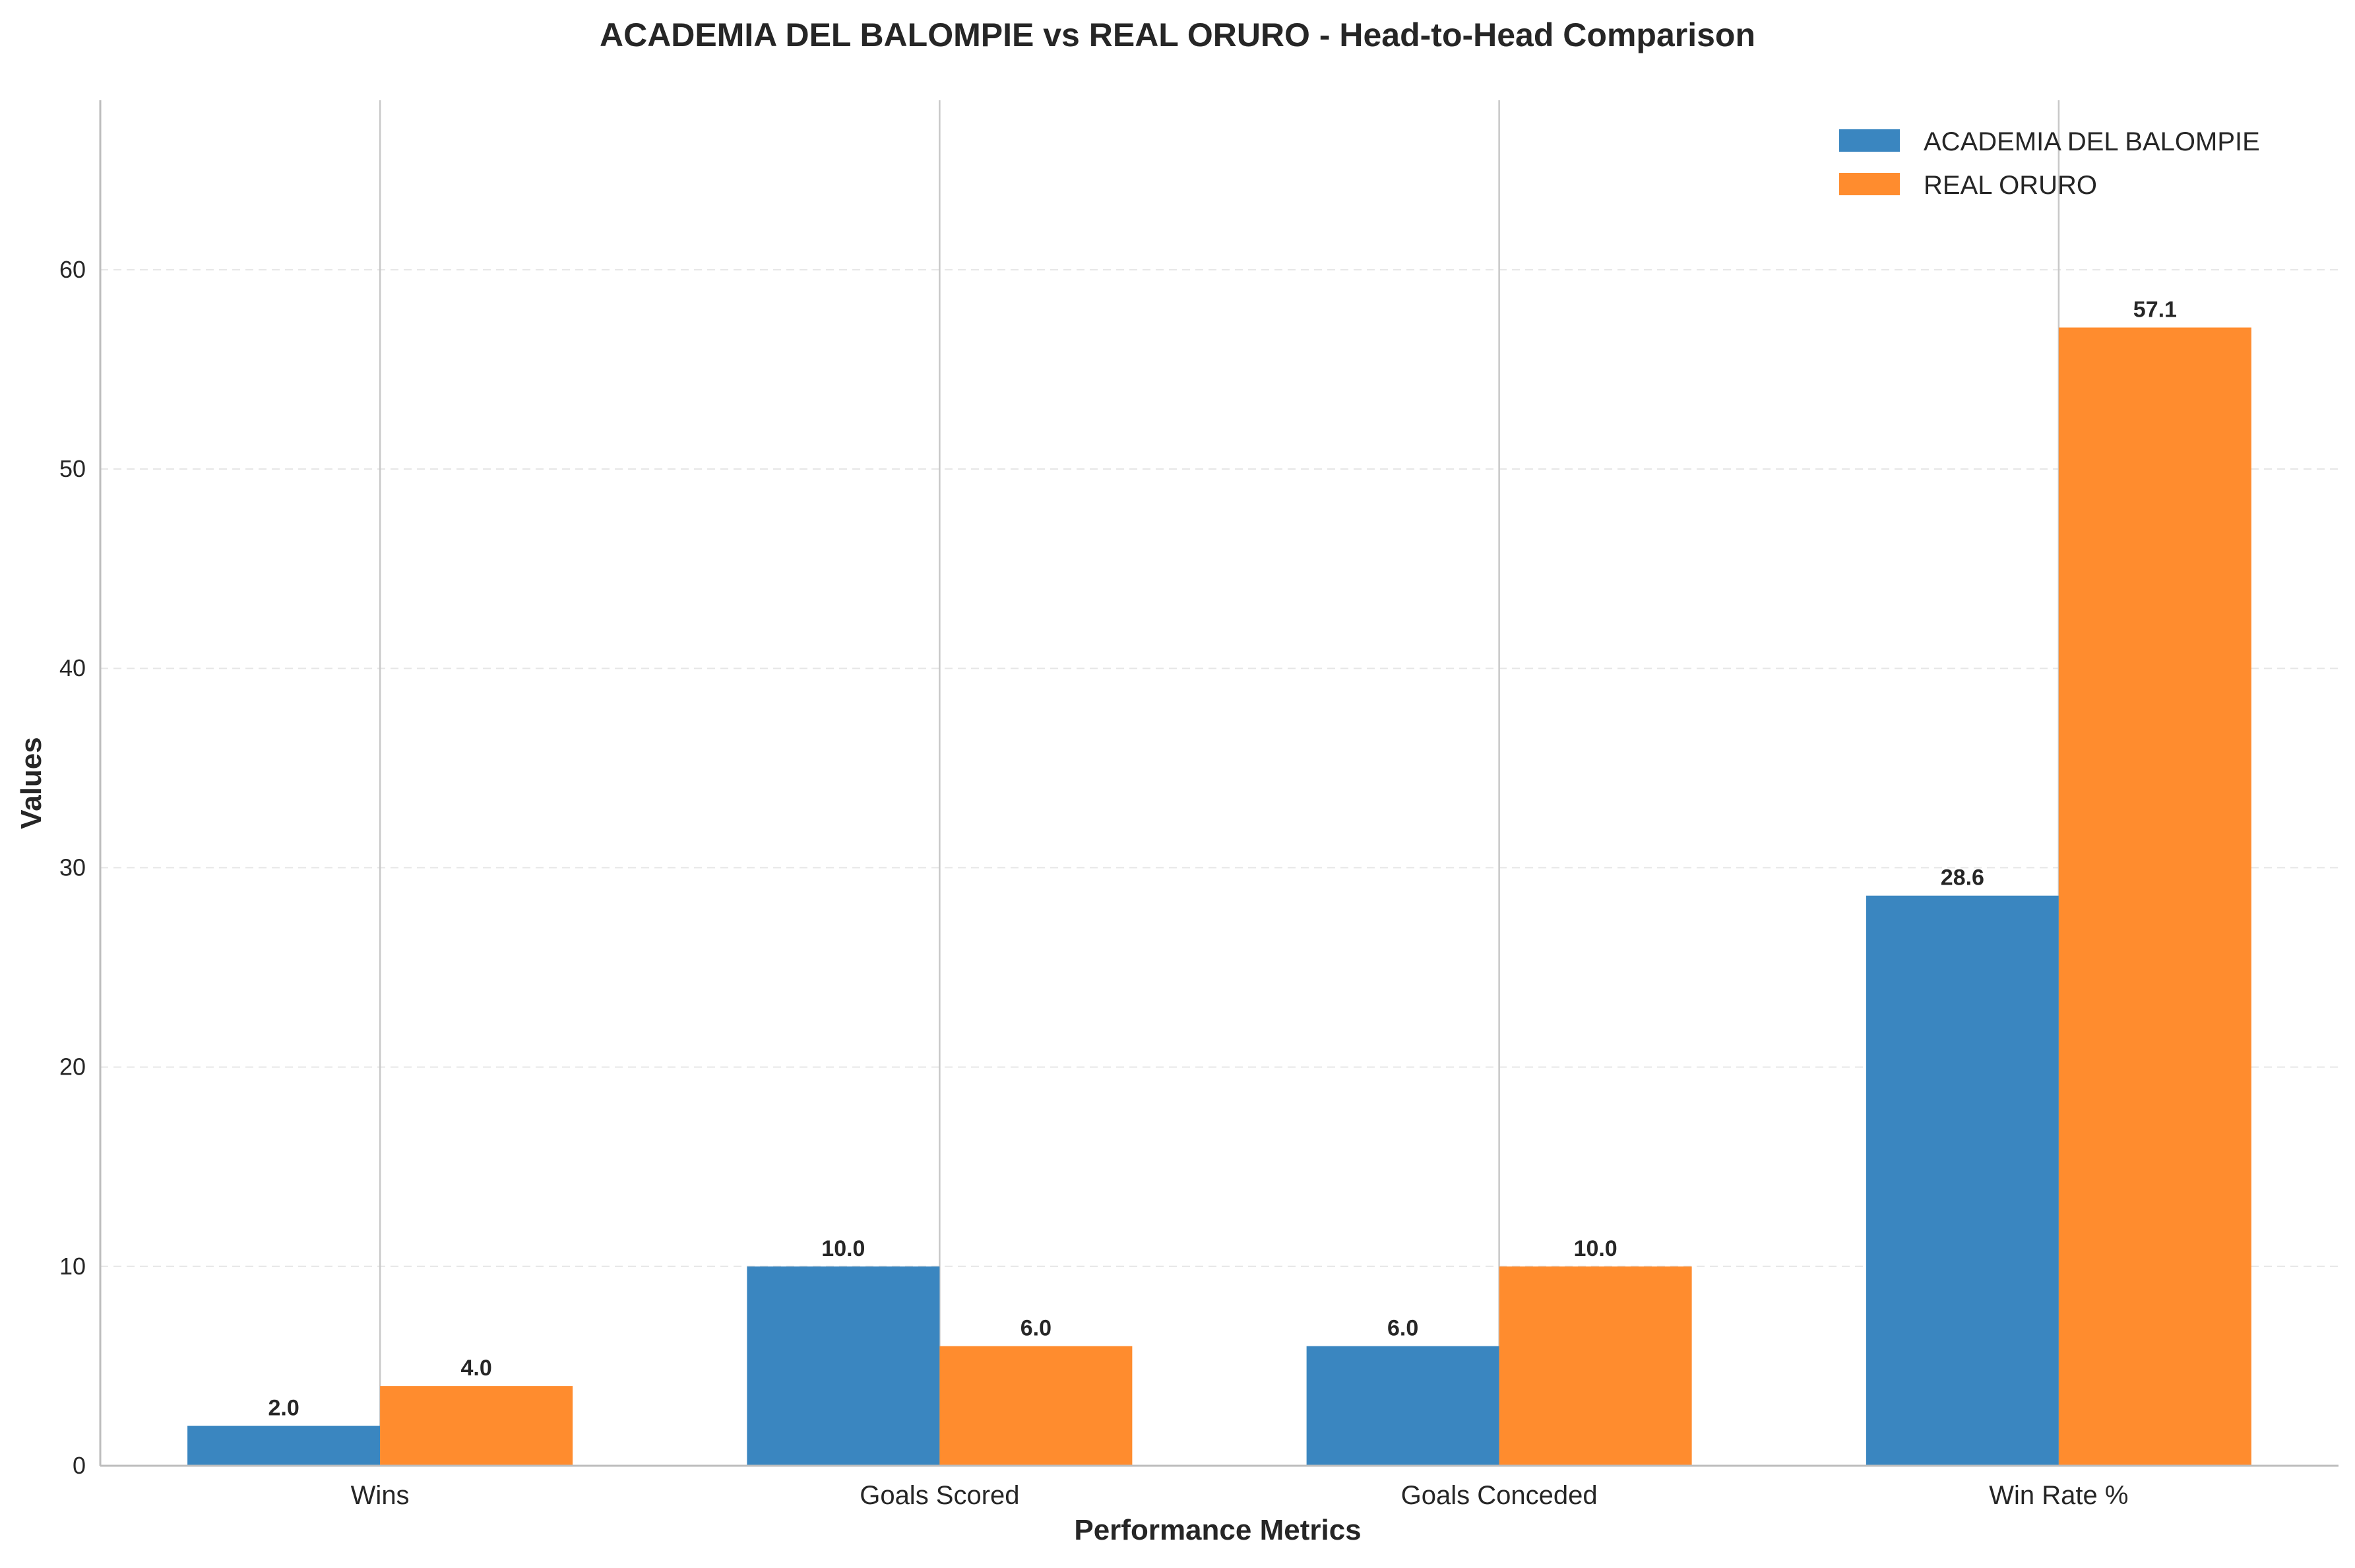  Describe the element at coordinates (1499, 1495) in the screenshot. I see `x-tick-label: Goals Conceded` at that location.